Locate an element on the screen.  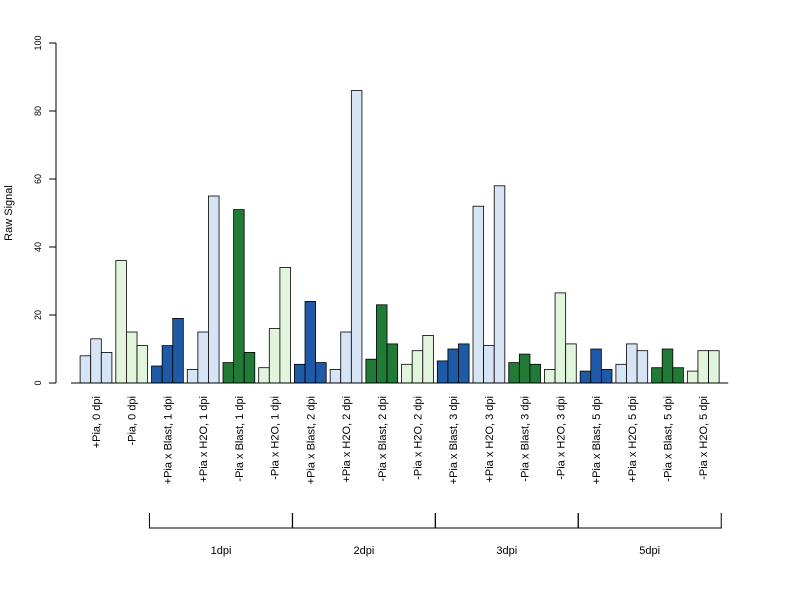
x-tick-label: -Pia, 0 dpi is located at coordinates (133, 421).